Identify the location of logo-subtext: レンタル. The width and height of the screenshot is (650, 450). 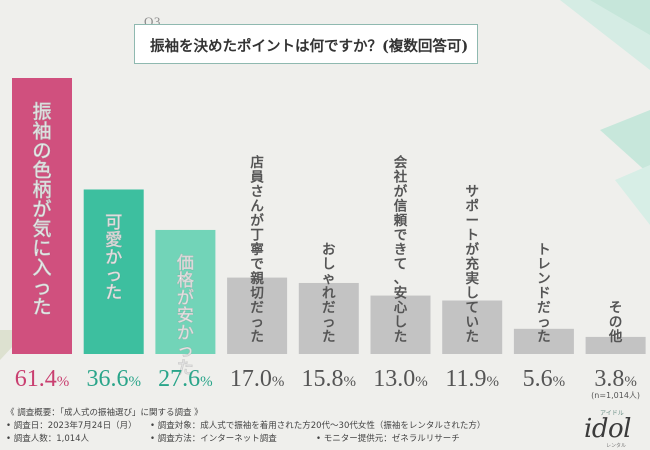
(616, 446).